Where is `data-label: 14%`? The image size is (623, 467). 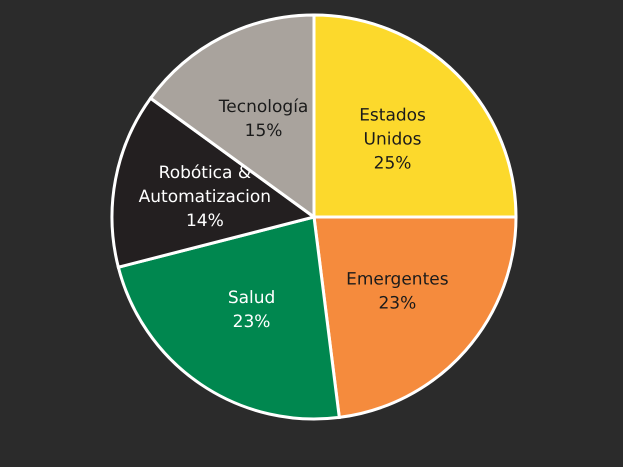 data-label: 14% is located at coordinates (205, 221).